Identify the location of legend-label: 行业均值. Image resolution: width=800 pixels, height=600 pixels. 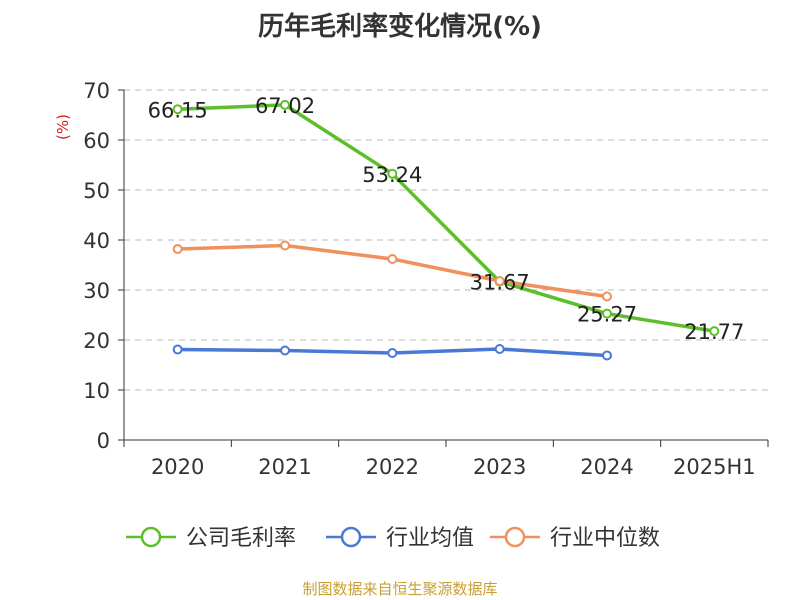
(430, 538).